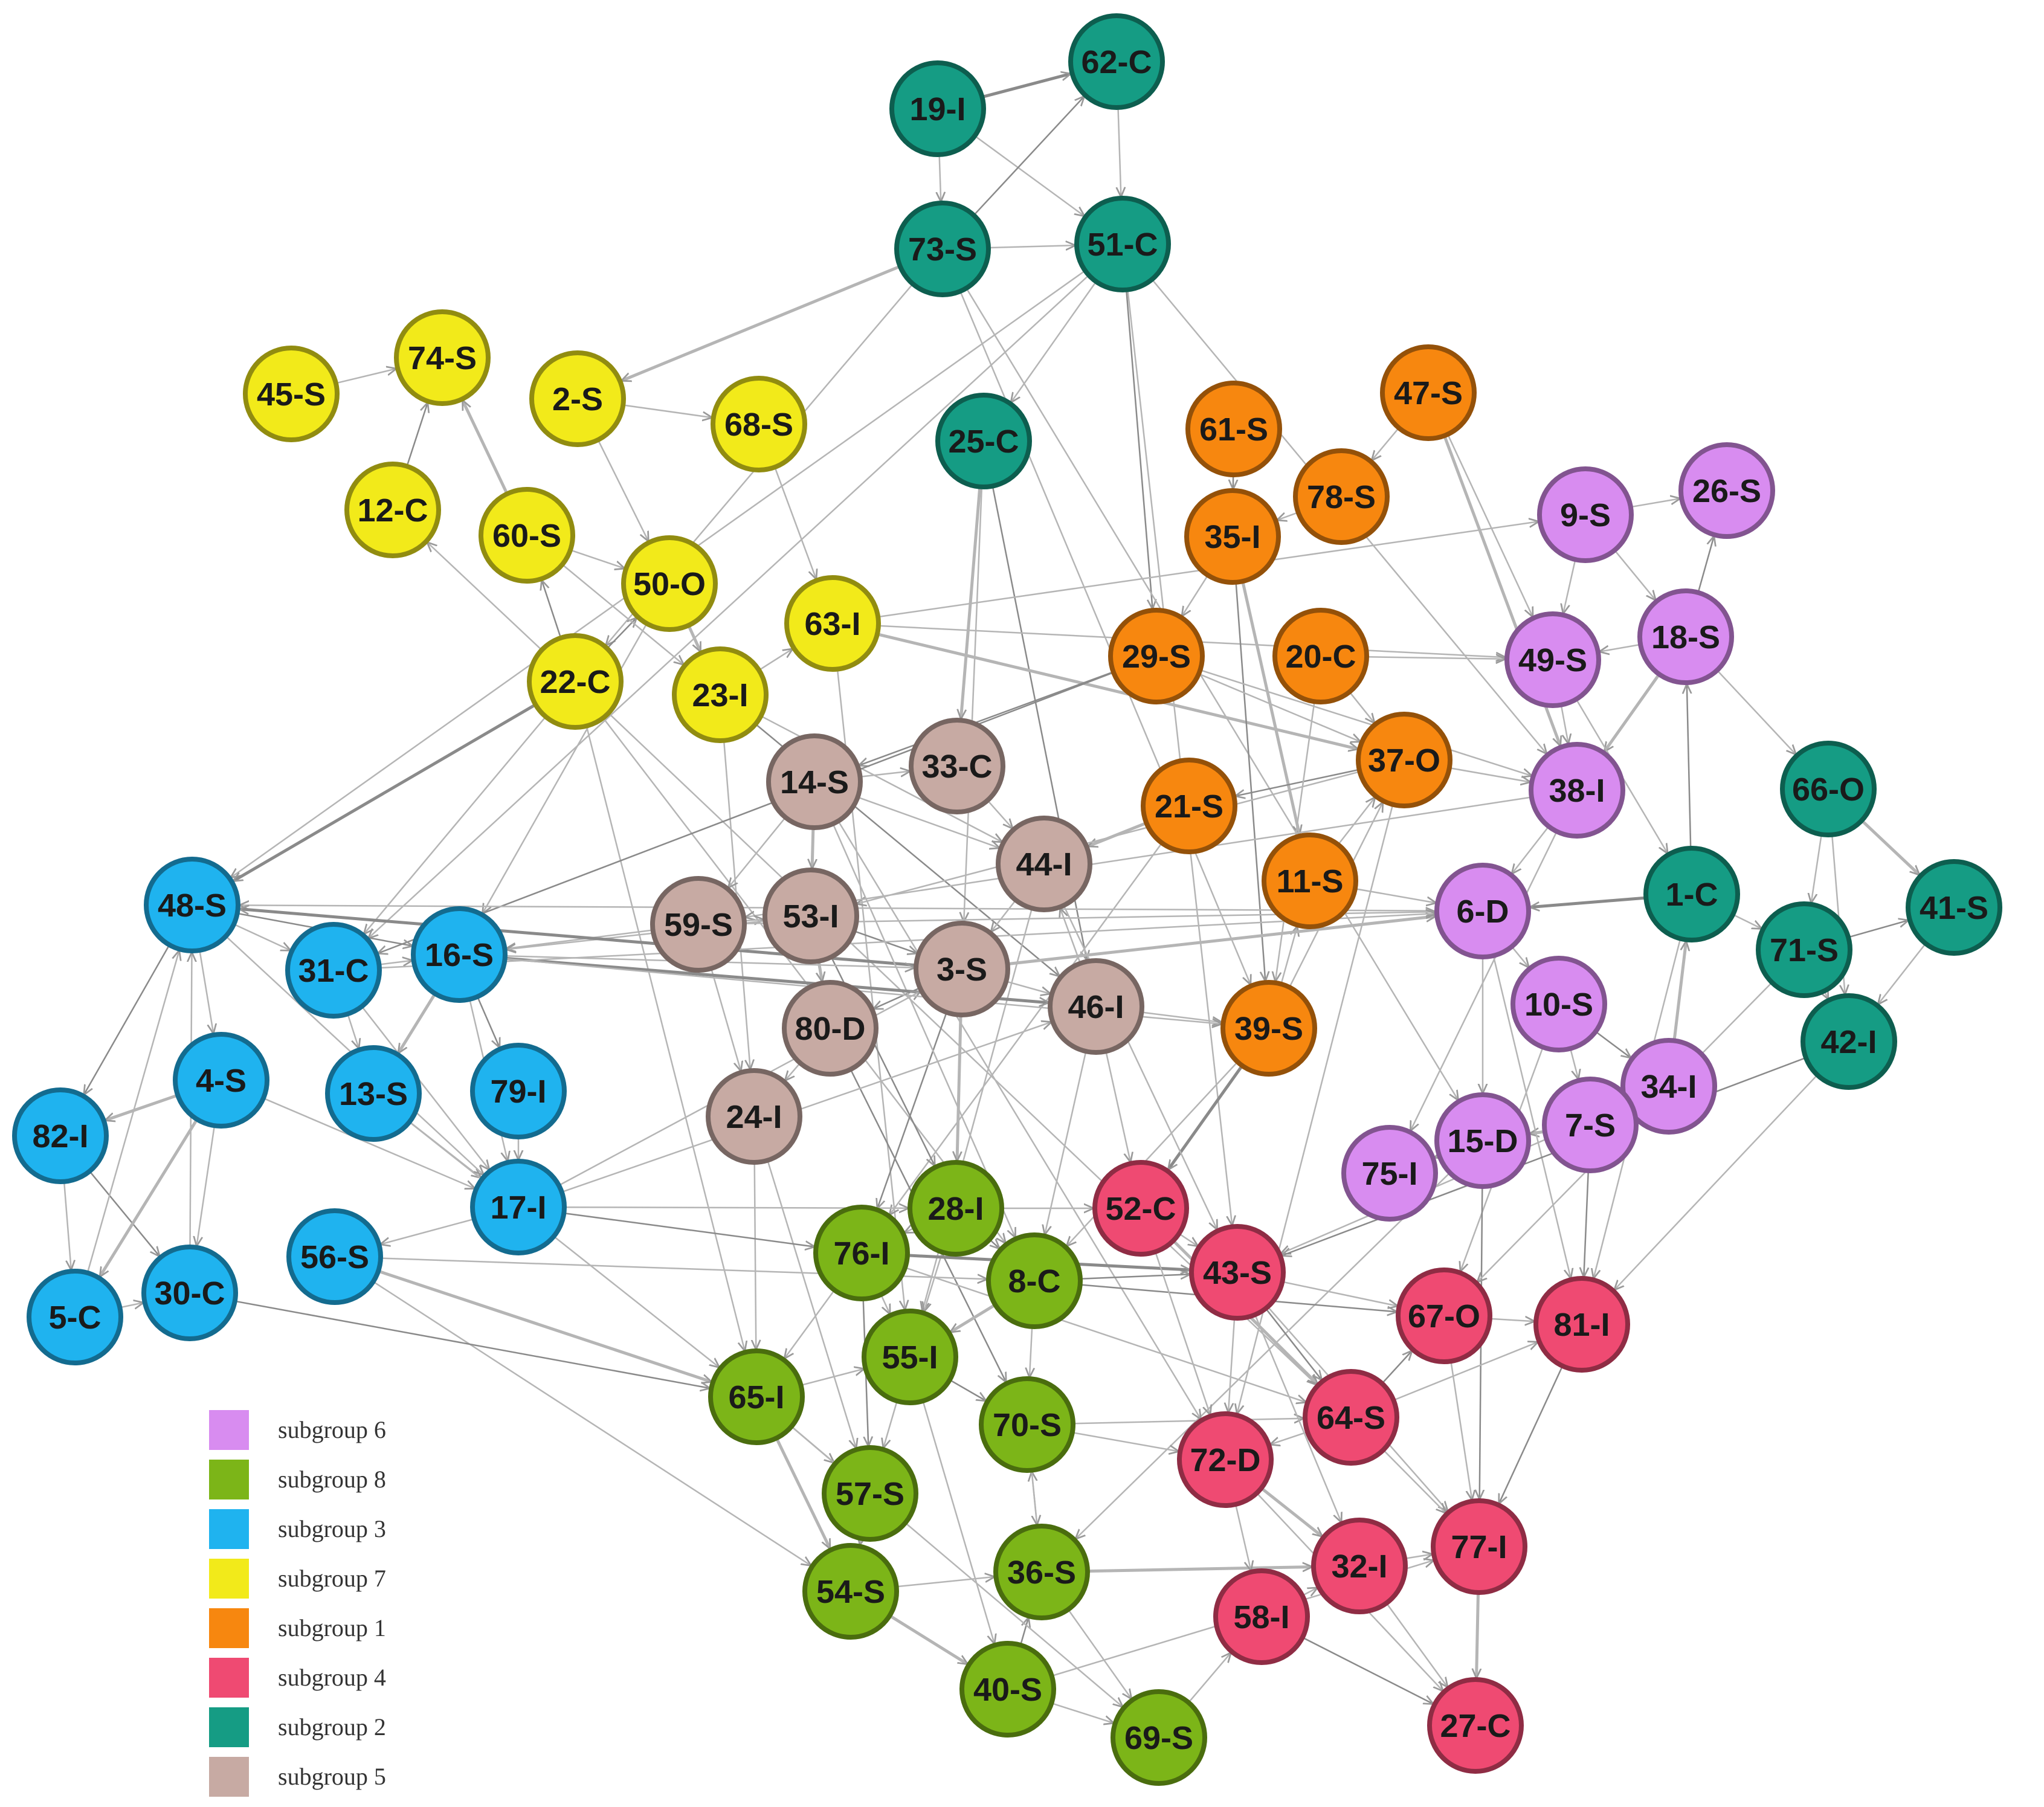 The image size is (2044, 1807). Describe the element at coordinates (442, 357) in the screenshot. I see `node-74-S: 74-S` at that location.